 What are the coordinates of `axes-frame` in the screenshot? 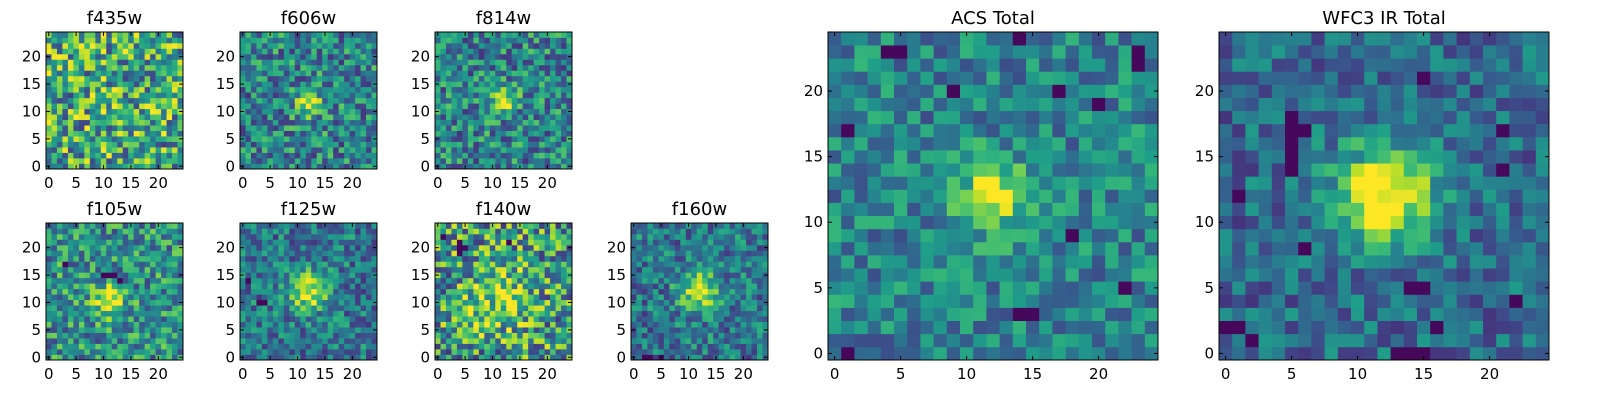 It's located at (114, 291).